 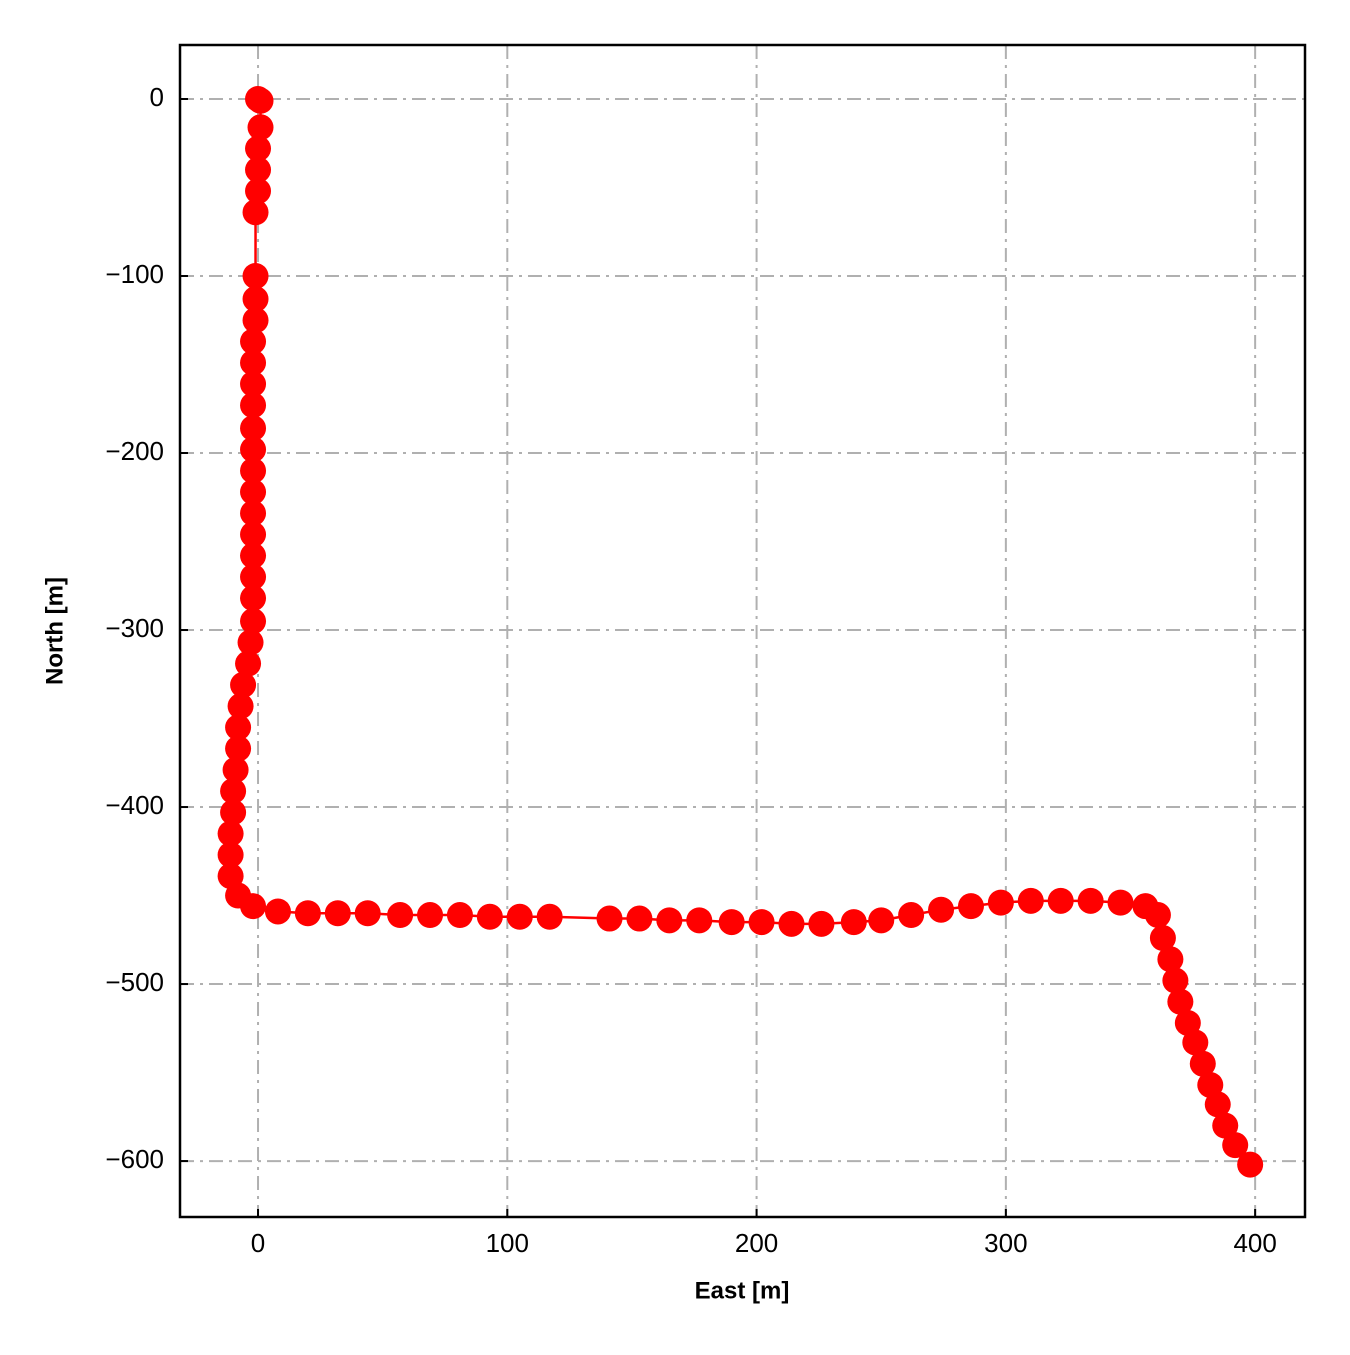 What do you see at coordinates (134, 451) in the screenshot?
I see `y-tick-label: −200` at bounding box center [134, 451].